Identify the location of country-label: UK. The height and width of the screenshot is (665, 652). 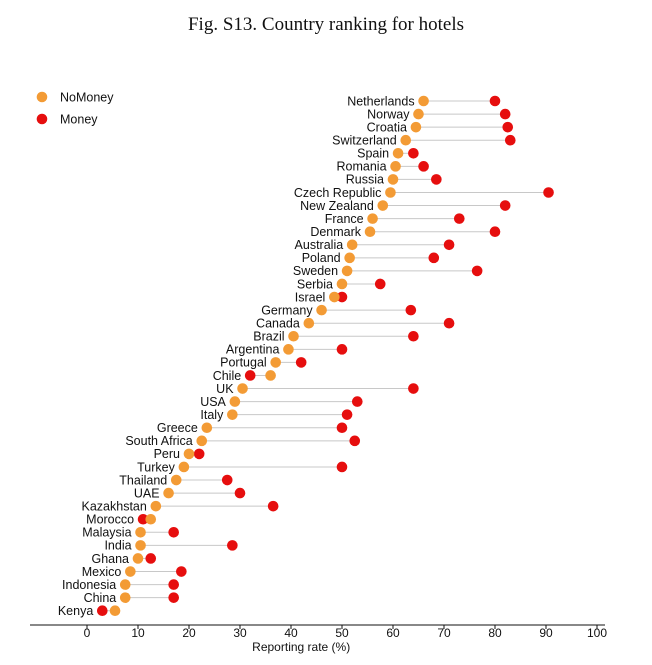
(225, 389).